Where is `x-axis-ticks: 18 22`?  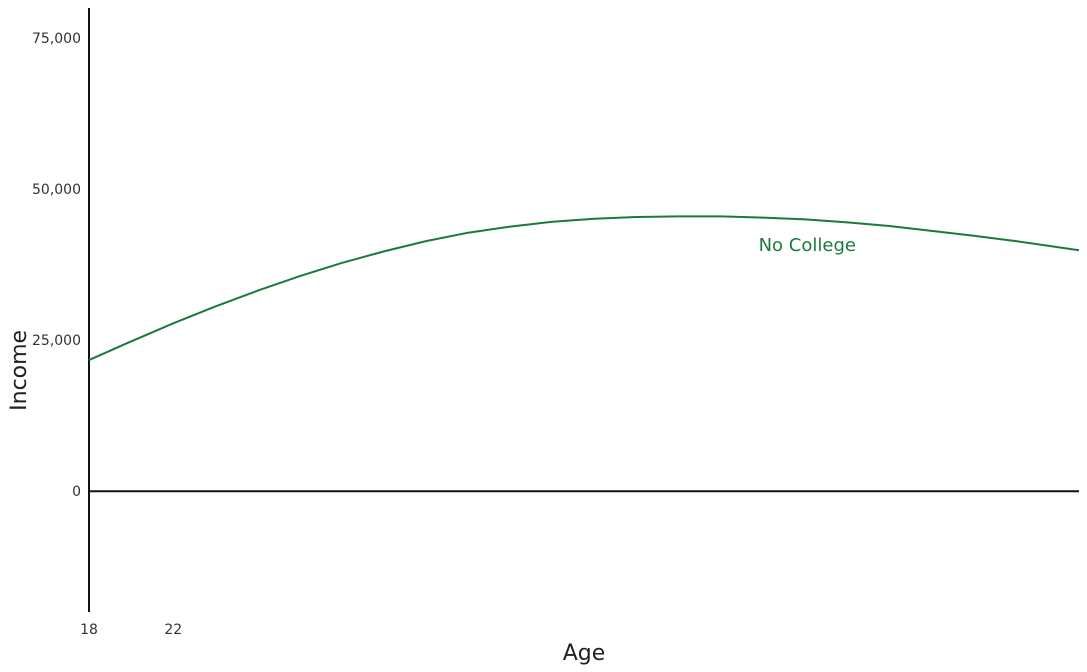
x-axis-ticks: 18 22 is located at coordinates (131, 630).